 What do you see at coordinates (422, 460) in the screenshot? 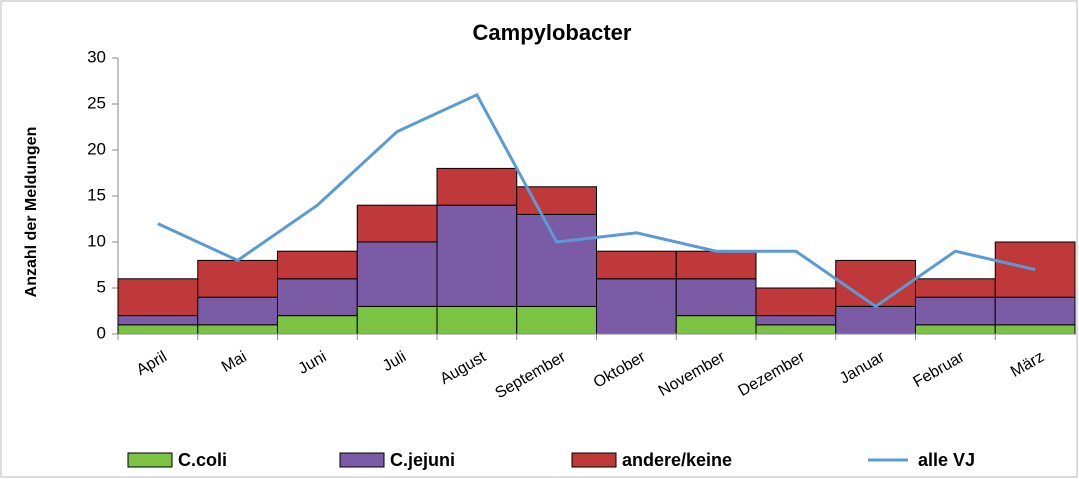
I see `legend-label: C.jejuni` at bounding box center [422, 460].